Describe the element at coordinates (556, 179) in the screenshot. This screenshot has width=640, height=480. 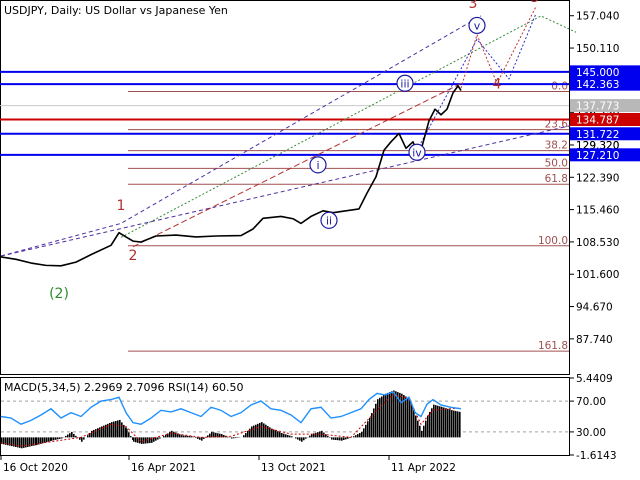
I see `fib-level-label: 61.8` at that location.